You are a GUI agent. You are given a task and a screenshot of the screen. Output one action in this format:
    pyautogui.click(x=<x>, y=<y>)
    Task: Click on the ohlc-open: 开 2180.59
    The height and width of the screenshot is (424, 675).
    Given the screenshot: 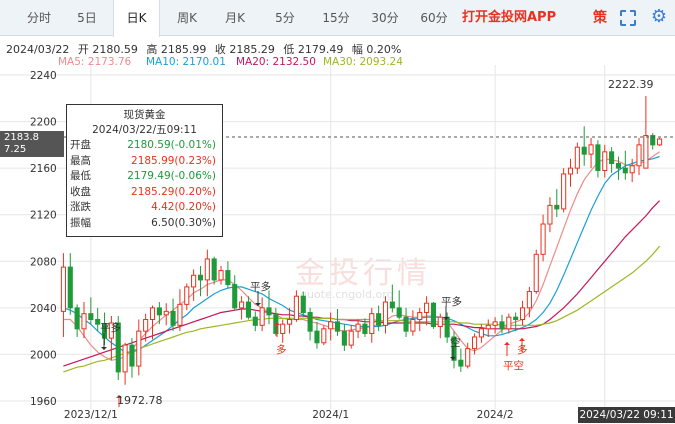 What is the action you would take?
    pyautogui.click(x=107, y=49)
    